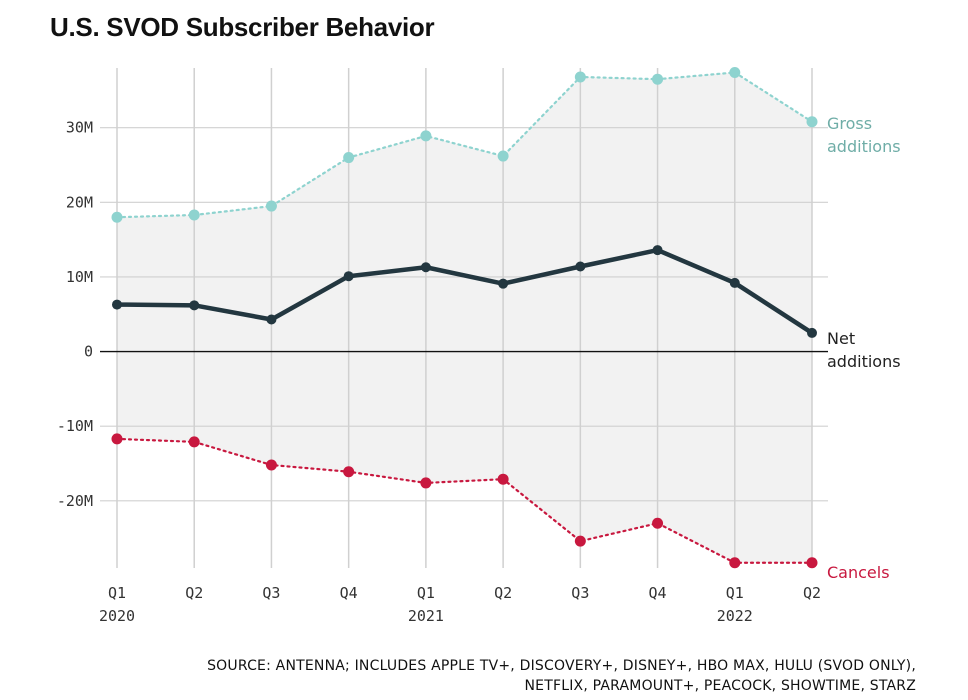 The width and height of the screenshot is (968, 700). What do you see at coordinates (88, 352) in the screenshot?
I see `y-tick-label: 0` at bounding box center [88, 352].